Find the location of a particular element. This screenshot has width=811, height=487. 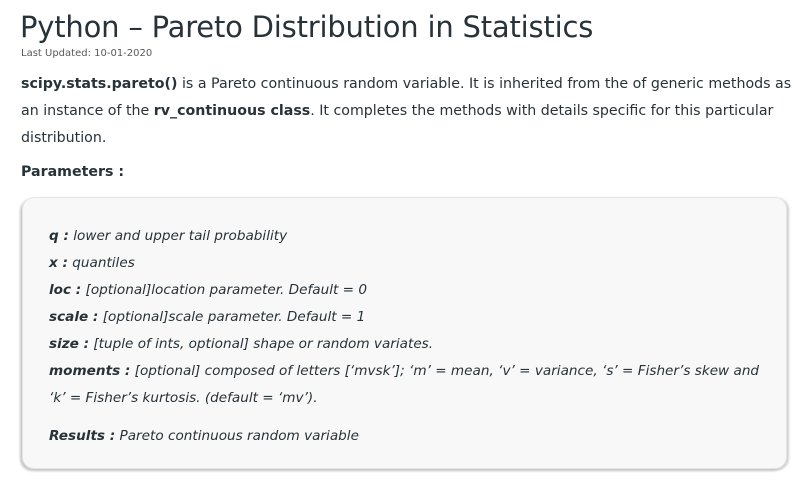

last-updated: Last Updated: 10-01-2020 is located at coordinates (87, 53).